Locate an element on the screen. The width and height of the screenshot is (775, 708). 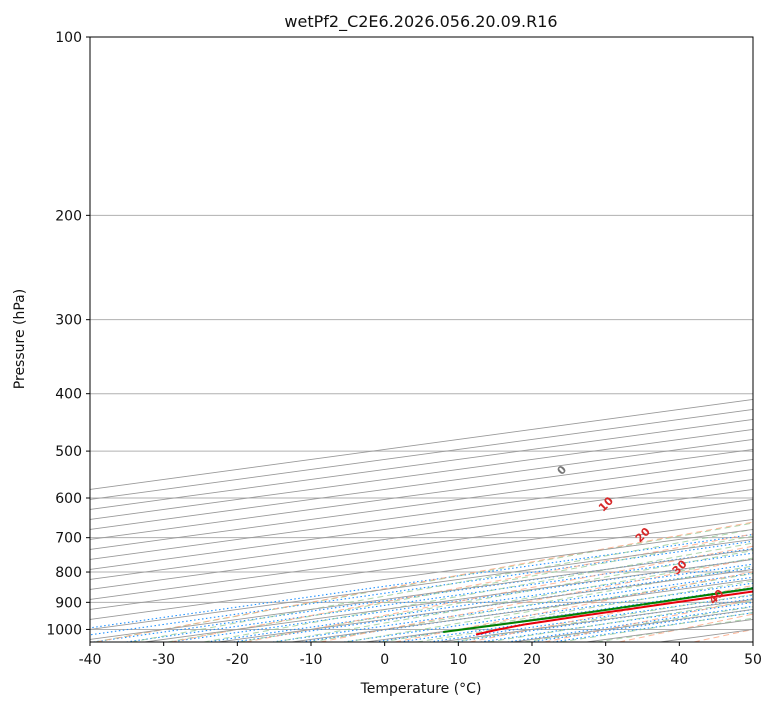
y-axis-label: Pressure (hPa) is located at coordinates (20, 339).